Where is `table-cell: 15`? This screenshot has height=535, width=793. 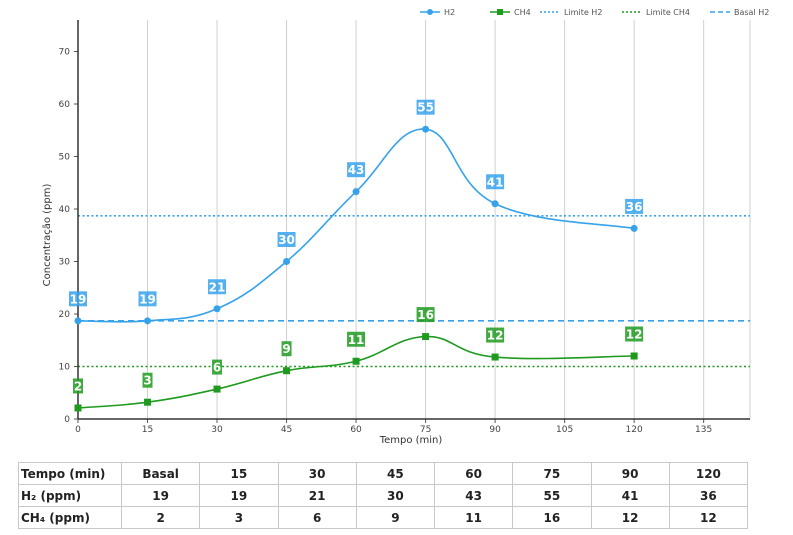 table-cell: 15 is located at coordinates (239, 473).